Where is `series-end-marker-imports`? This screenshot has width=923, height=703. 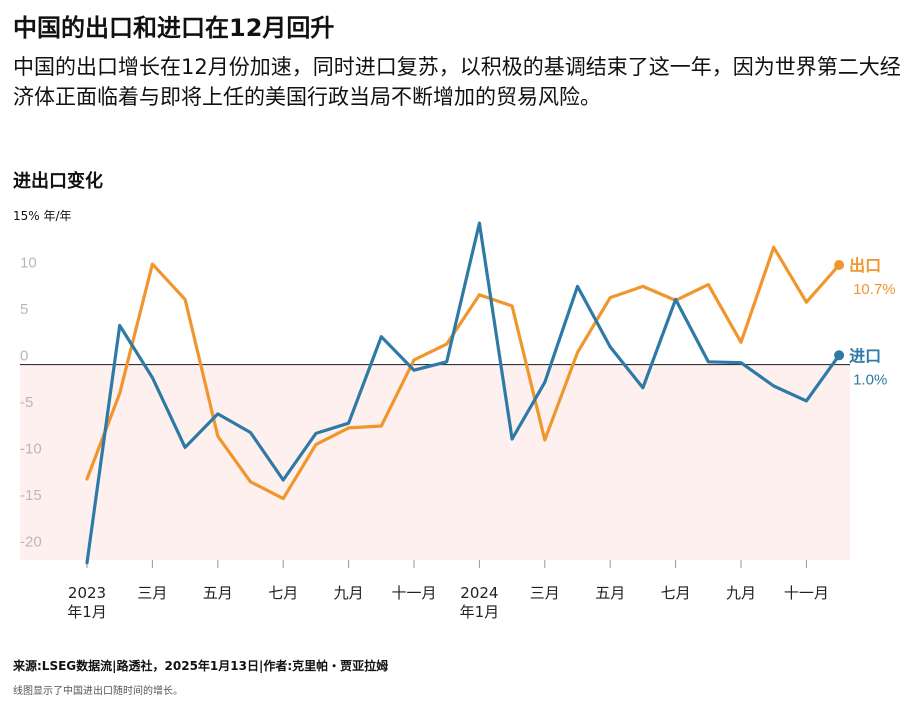
series-end-marker-imports is located at coordinates (839, 355).